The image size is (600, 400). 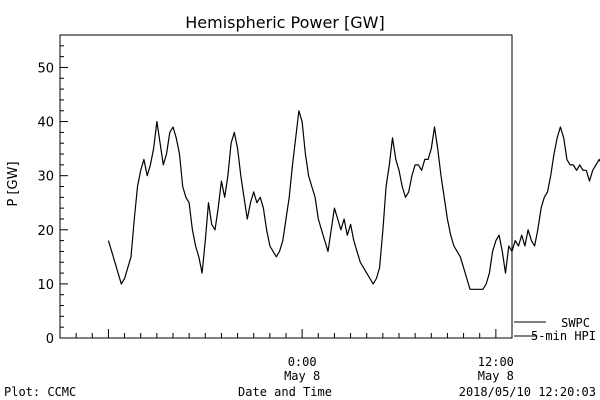 I want to click on y-tick-label: 10, so click(x=45, y=285).